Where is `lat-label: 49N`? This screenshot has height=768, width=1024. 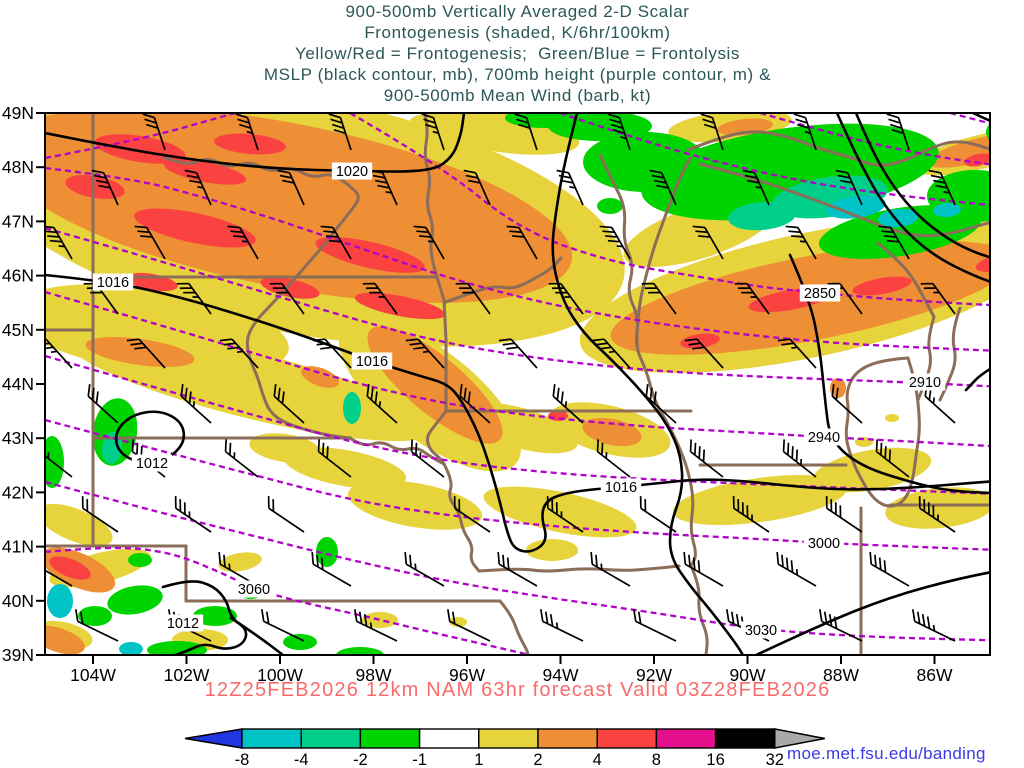
lat-label: 49N is located at coordinates (18, 113).